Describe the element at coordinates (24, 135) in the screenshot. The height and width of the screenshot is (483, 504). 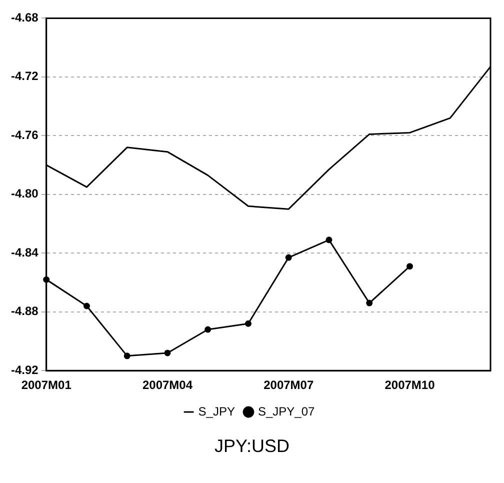
I see `y-tick-label: -4.76` at that location.